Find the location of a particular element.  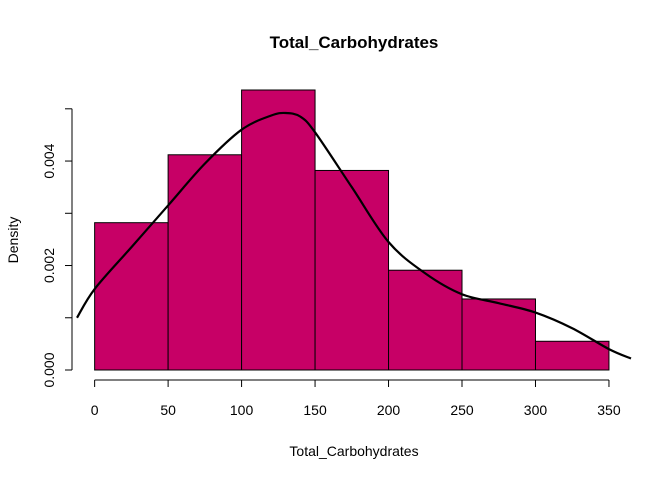

x-tick-label: 350 is located at coordinates (609, 410).